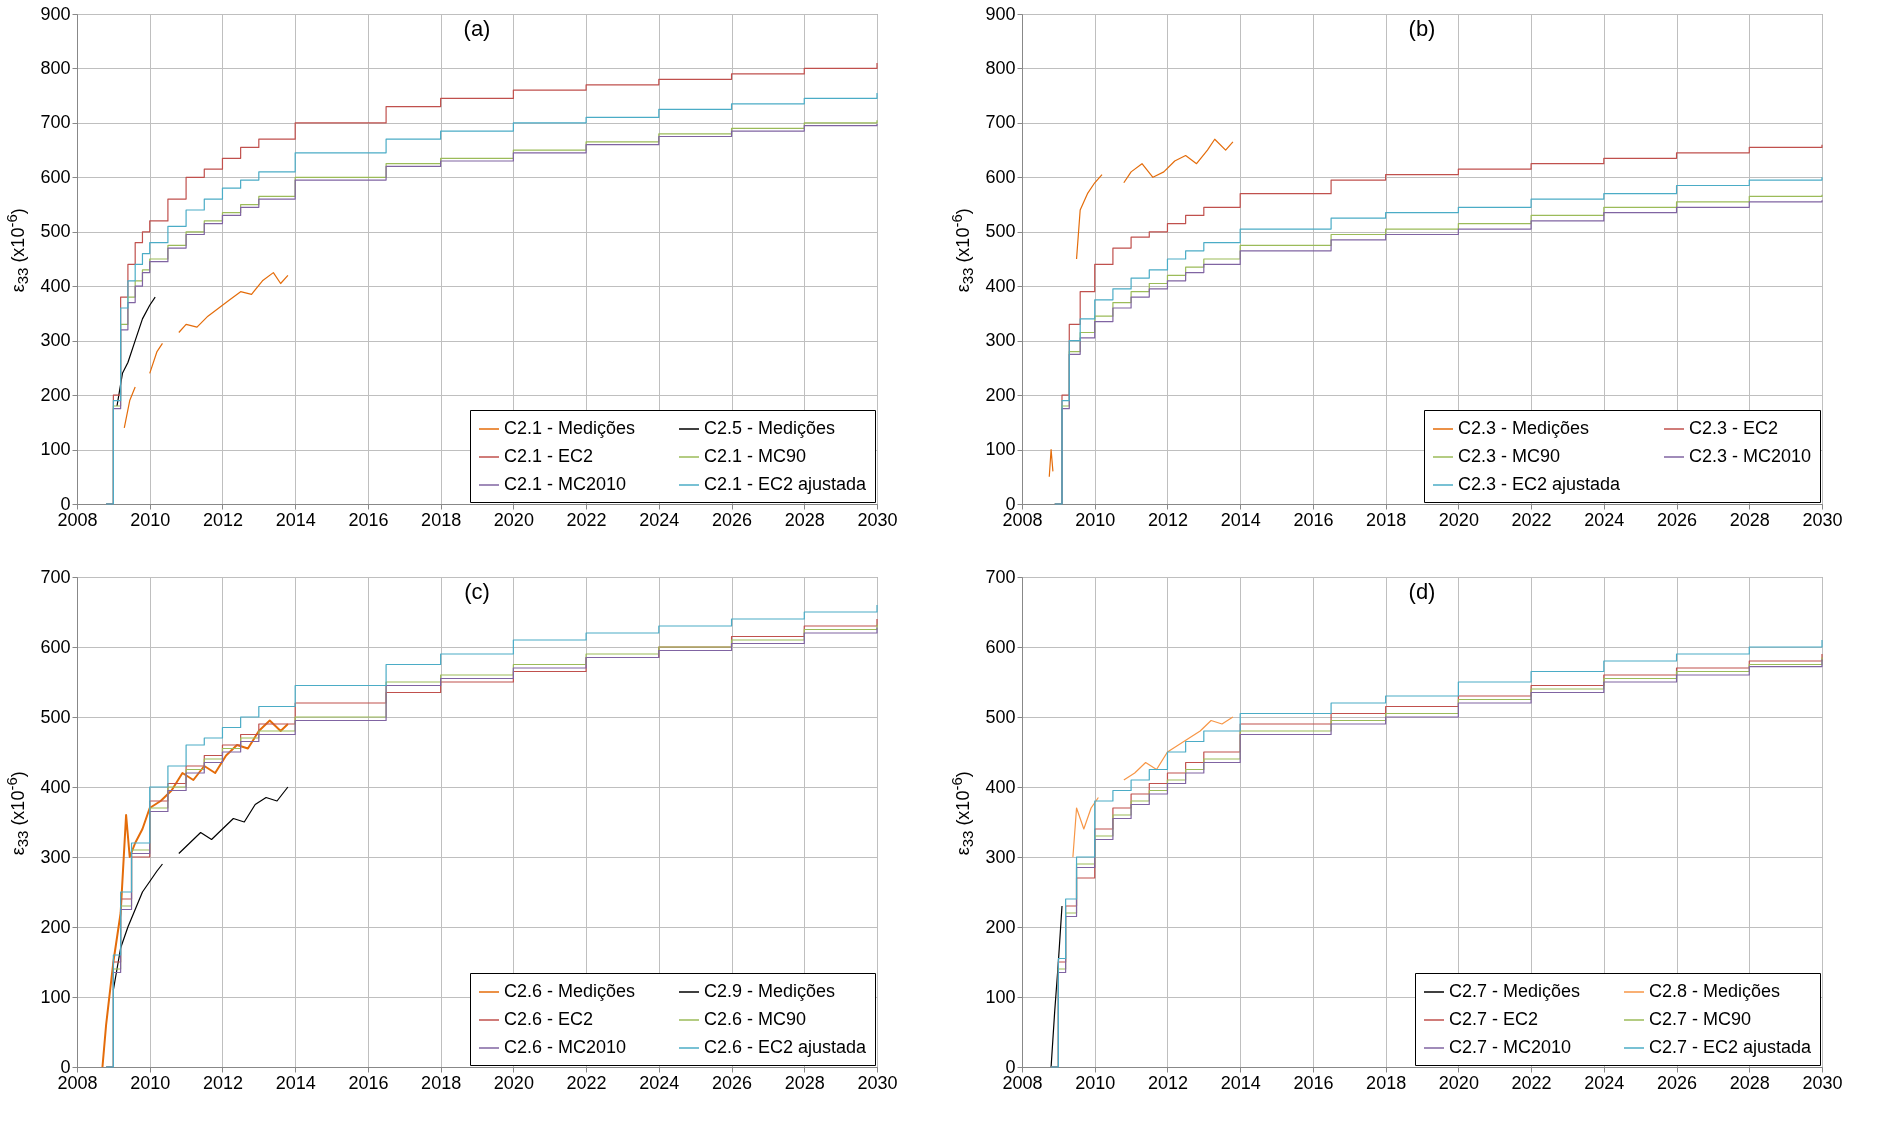 Image resolution: width=1890 pixels, height=1127 pixels. What do you see at coordinates (565, 1047) in the screenshot?
I see `legend-label: C2.6 - MC2010` at bounding box center [565, 1047].